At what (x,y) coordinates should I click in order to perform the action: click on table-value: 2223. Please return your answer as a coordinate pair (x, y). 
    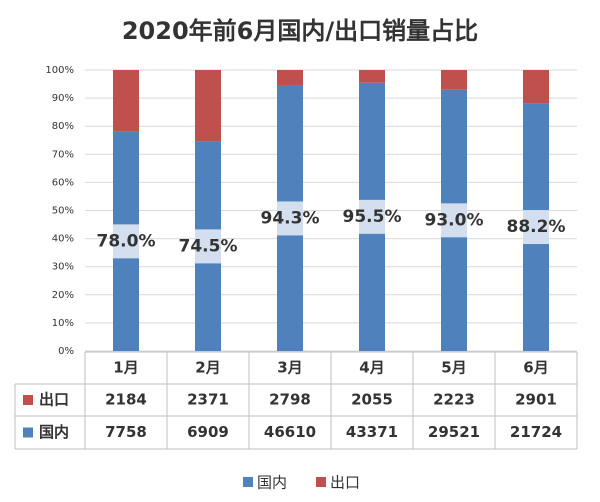
    Looking at the image, I should click on (454, 400).